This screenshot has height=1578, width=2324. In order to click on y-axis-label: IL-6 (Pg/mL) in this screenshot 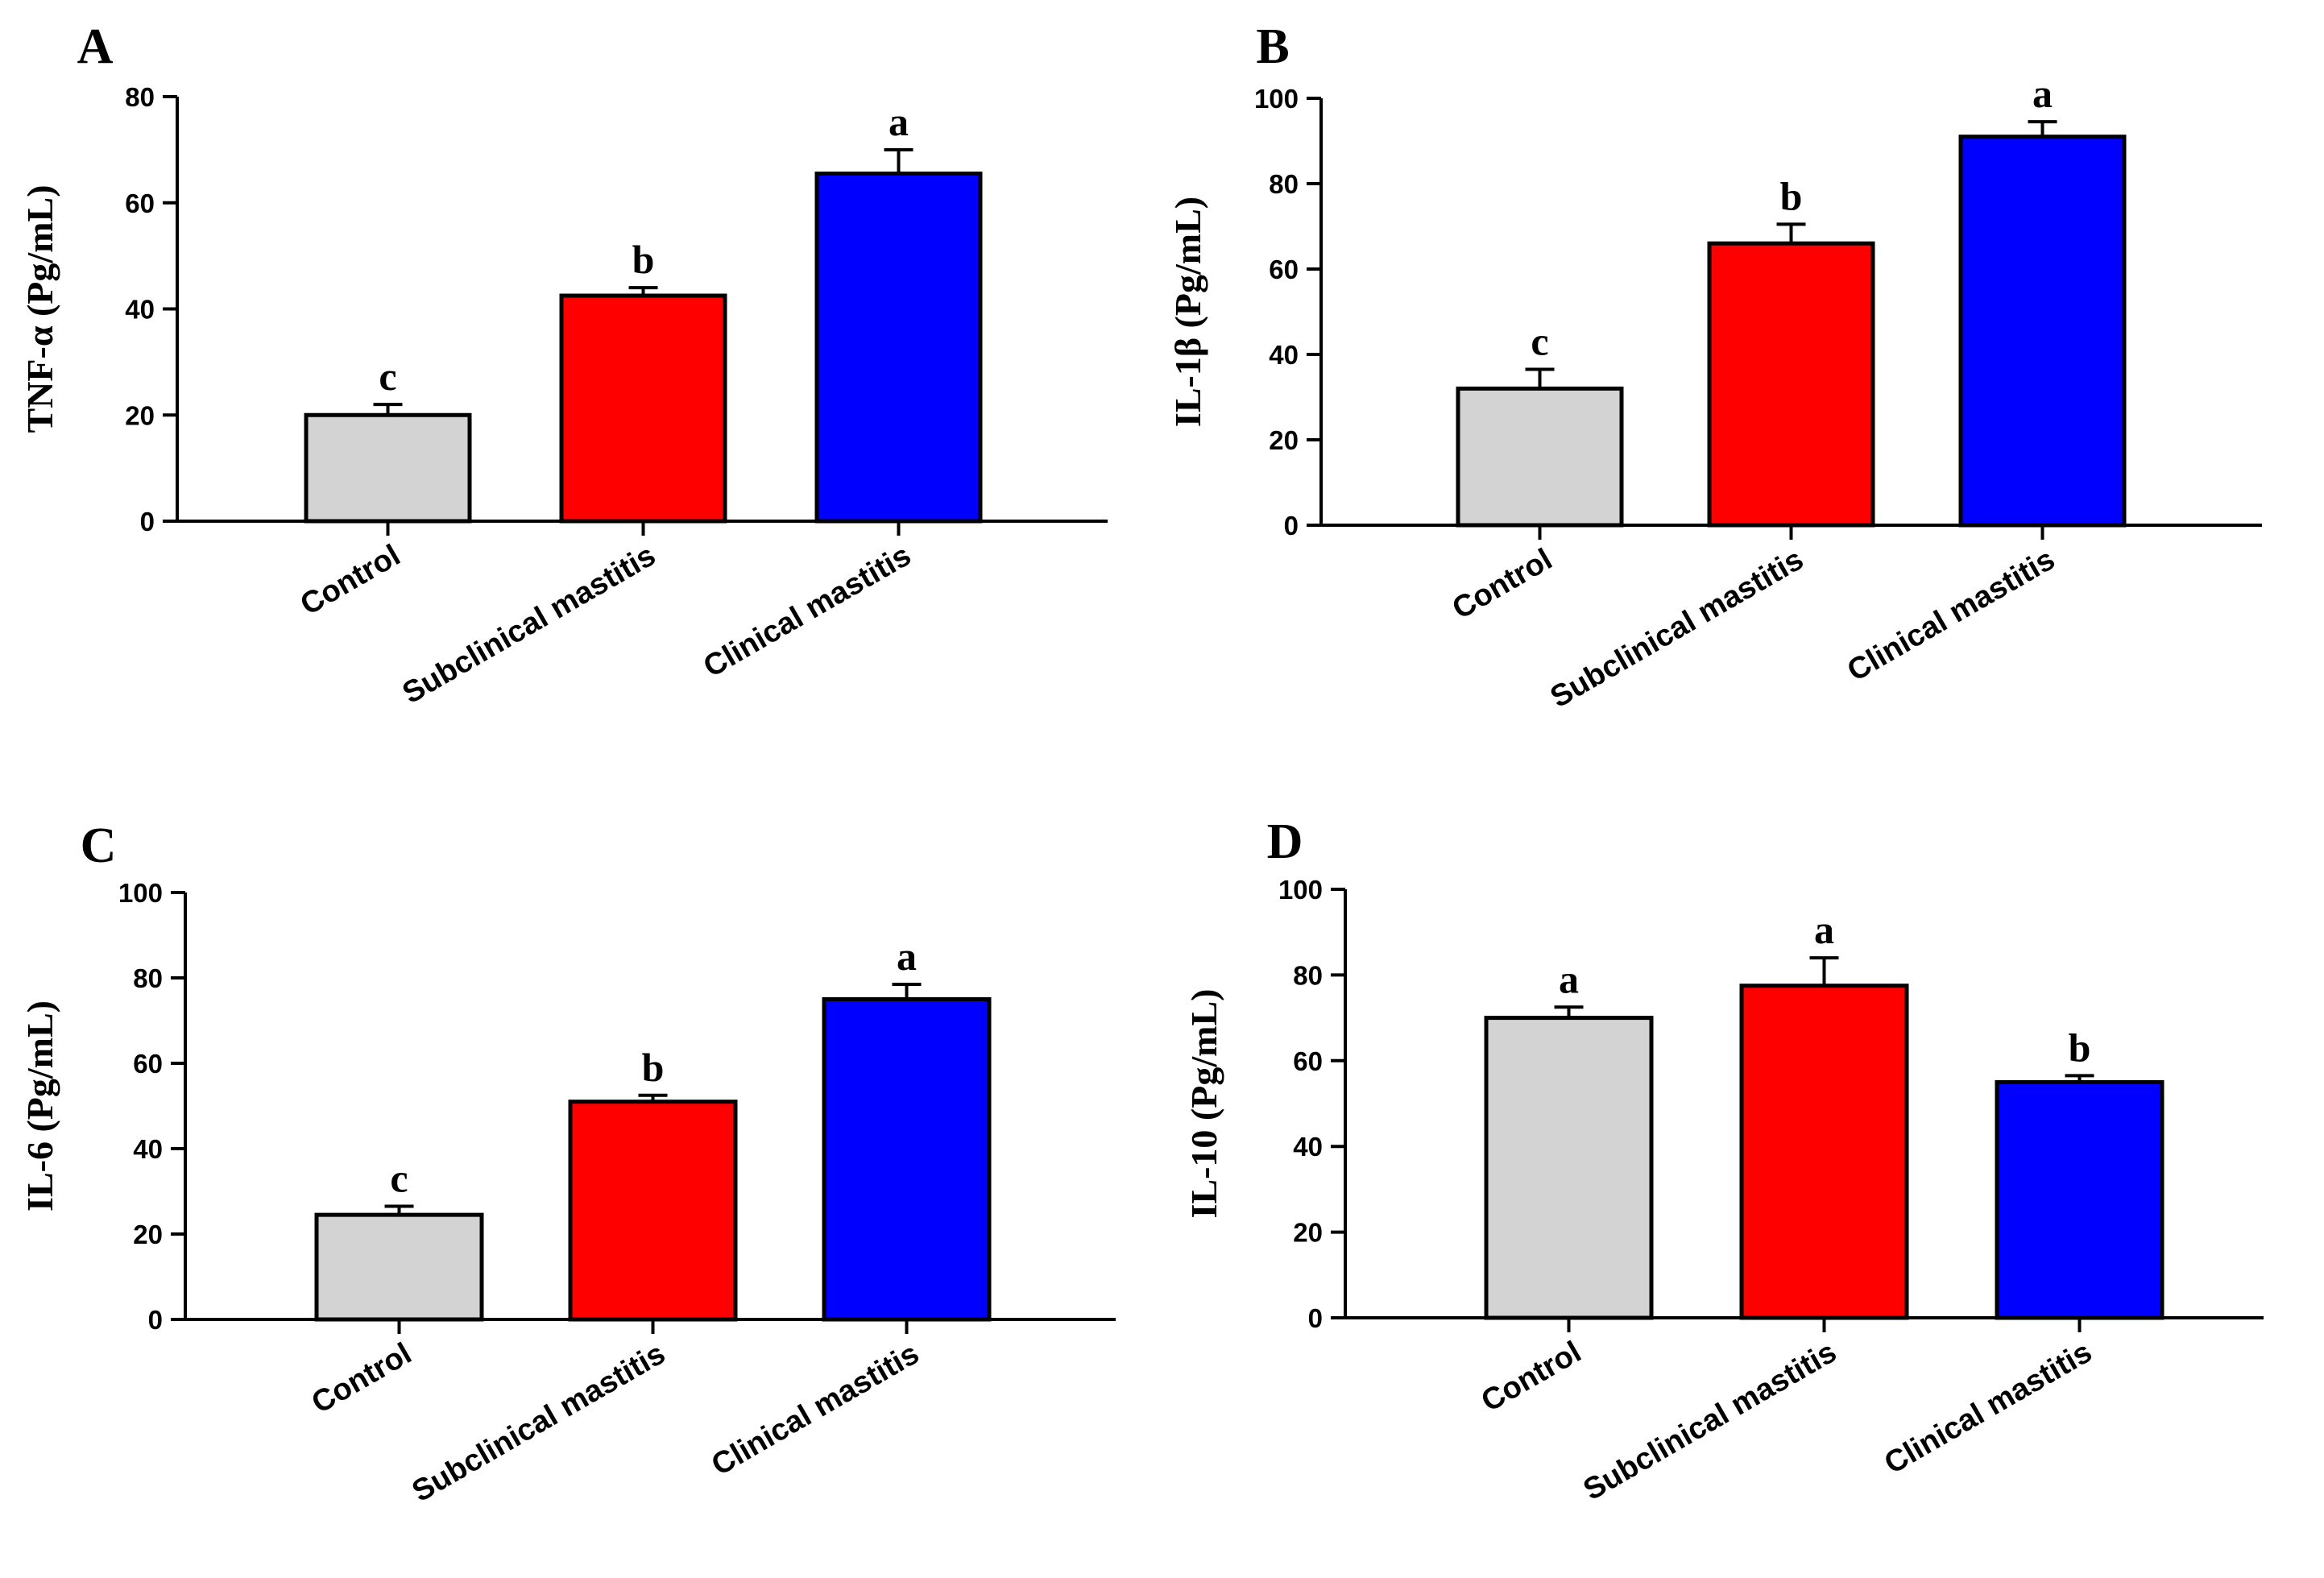, I will do `click(39, 1105)`.